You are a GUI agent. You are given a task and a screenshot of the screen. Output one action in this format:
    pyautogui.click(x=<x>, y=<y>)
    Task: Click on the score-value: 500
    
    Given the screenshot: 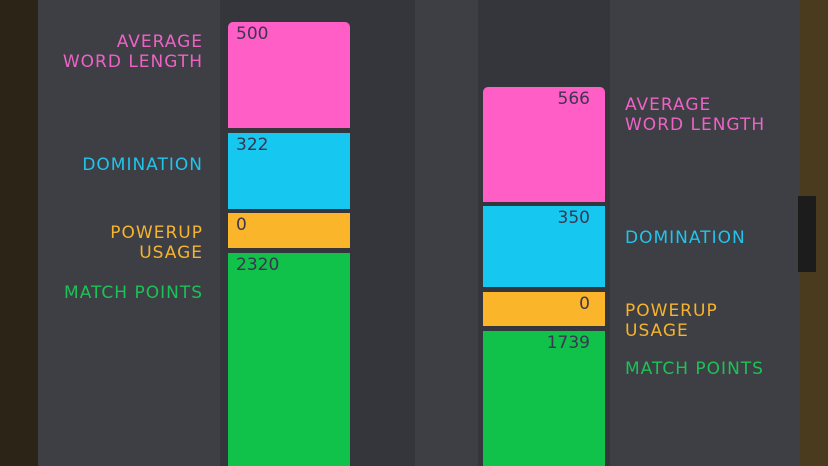 What is the action you would take?
    pyautogui.click(x=252, y=34)
    